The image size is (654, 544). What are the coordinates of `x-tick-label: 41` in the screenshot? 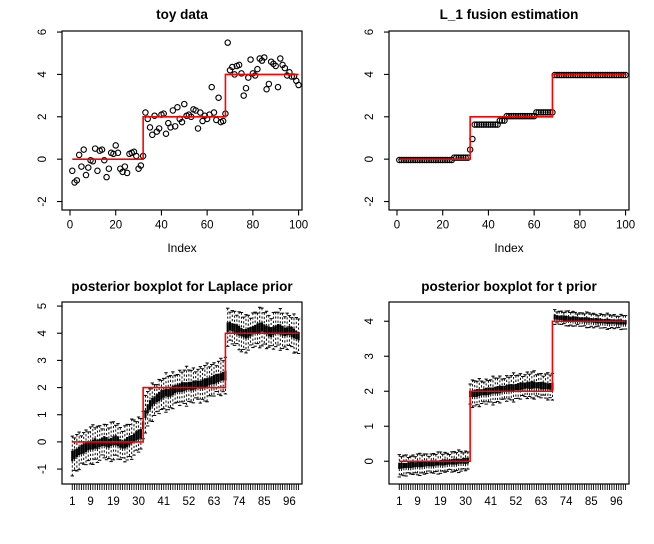 It's located at (490, 502).